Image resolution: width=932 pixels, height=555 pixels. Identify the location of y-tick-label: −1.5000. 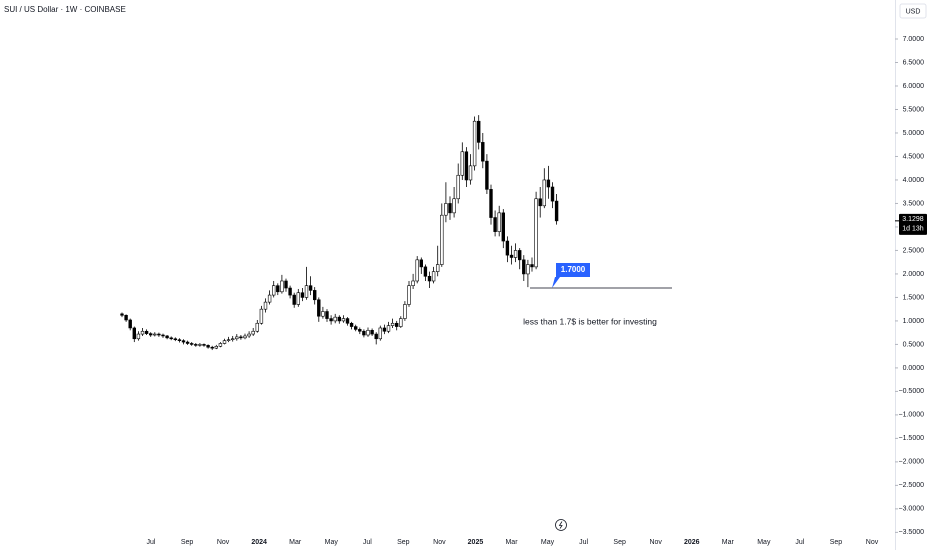
(912, 438).